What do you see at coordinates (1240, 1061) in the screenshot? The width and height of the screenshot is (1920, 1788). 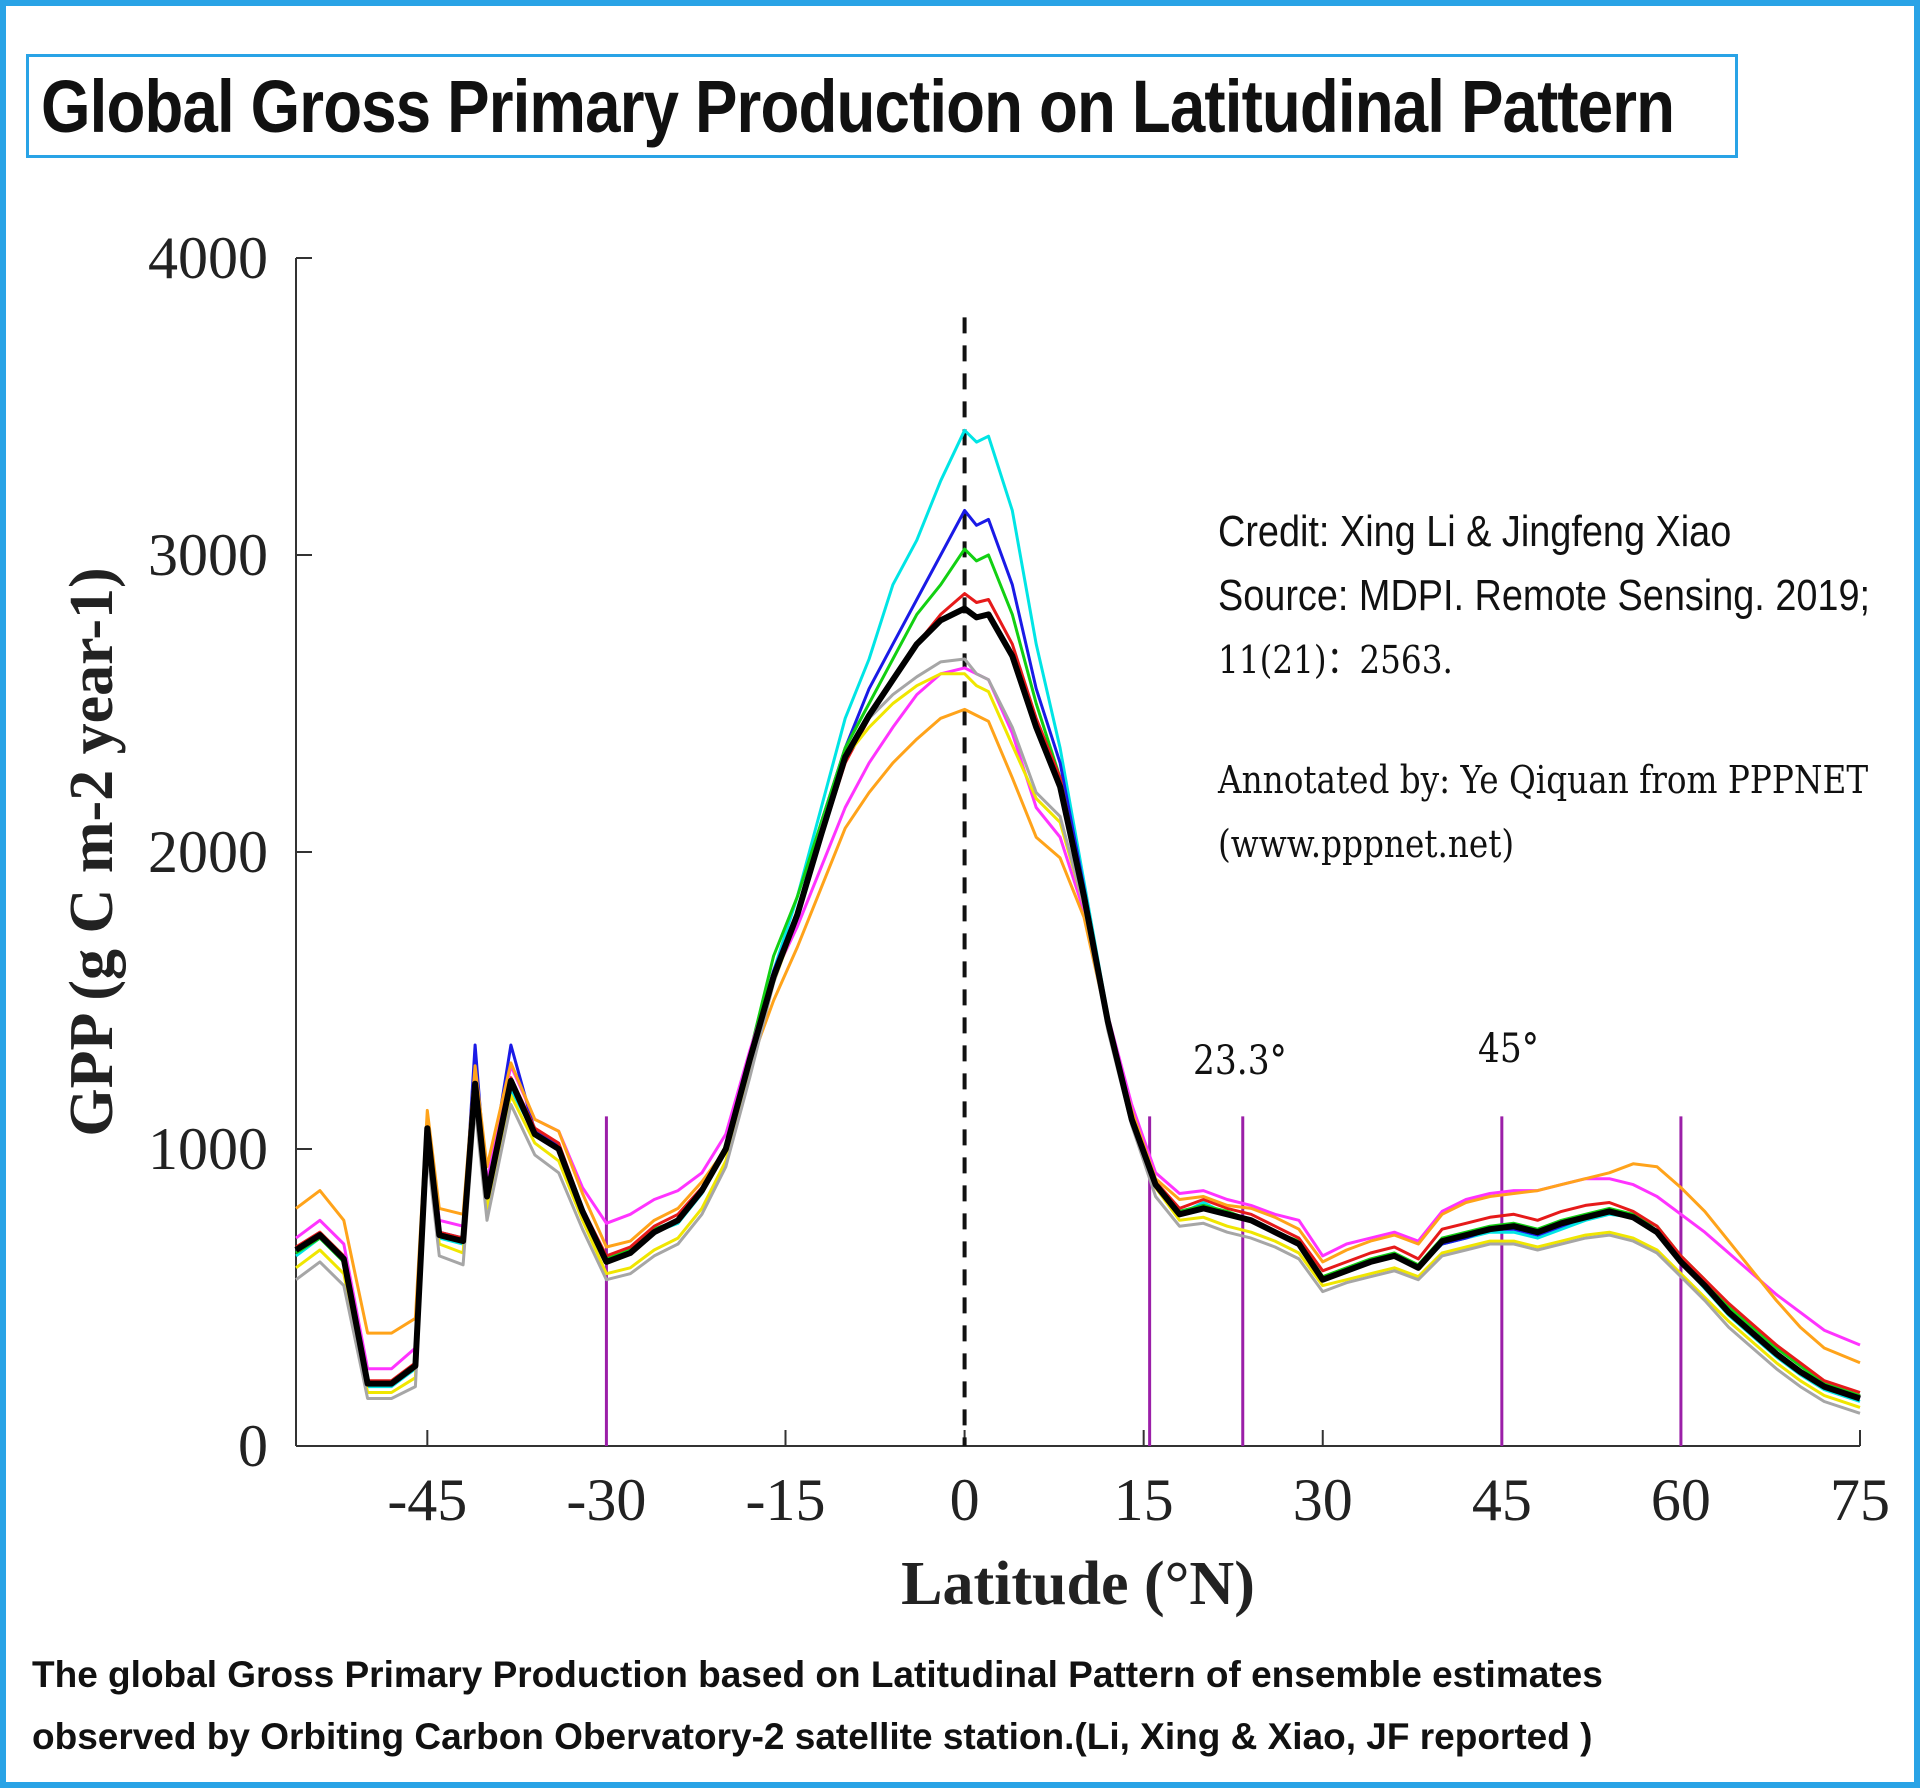 I see `tropic-marker-label: 23.3°` at bounding box center [1240, 1061].